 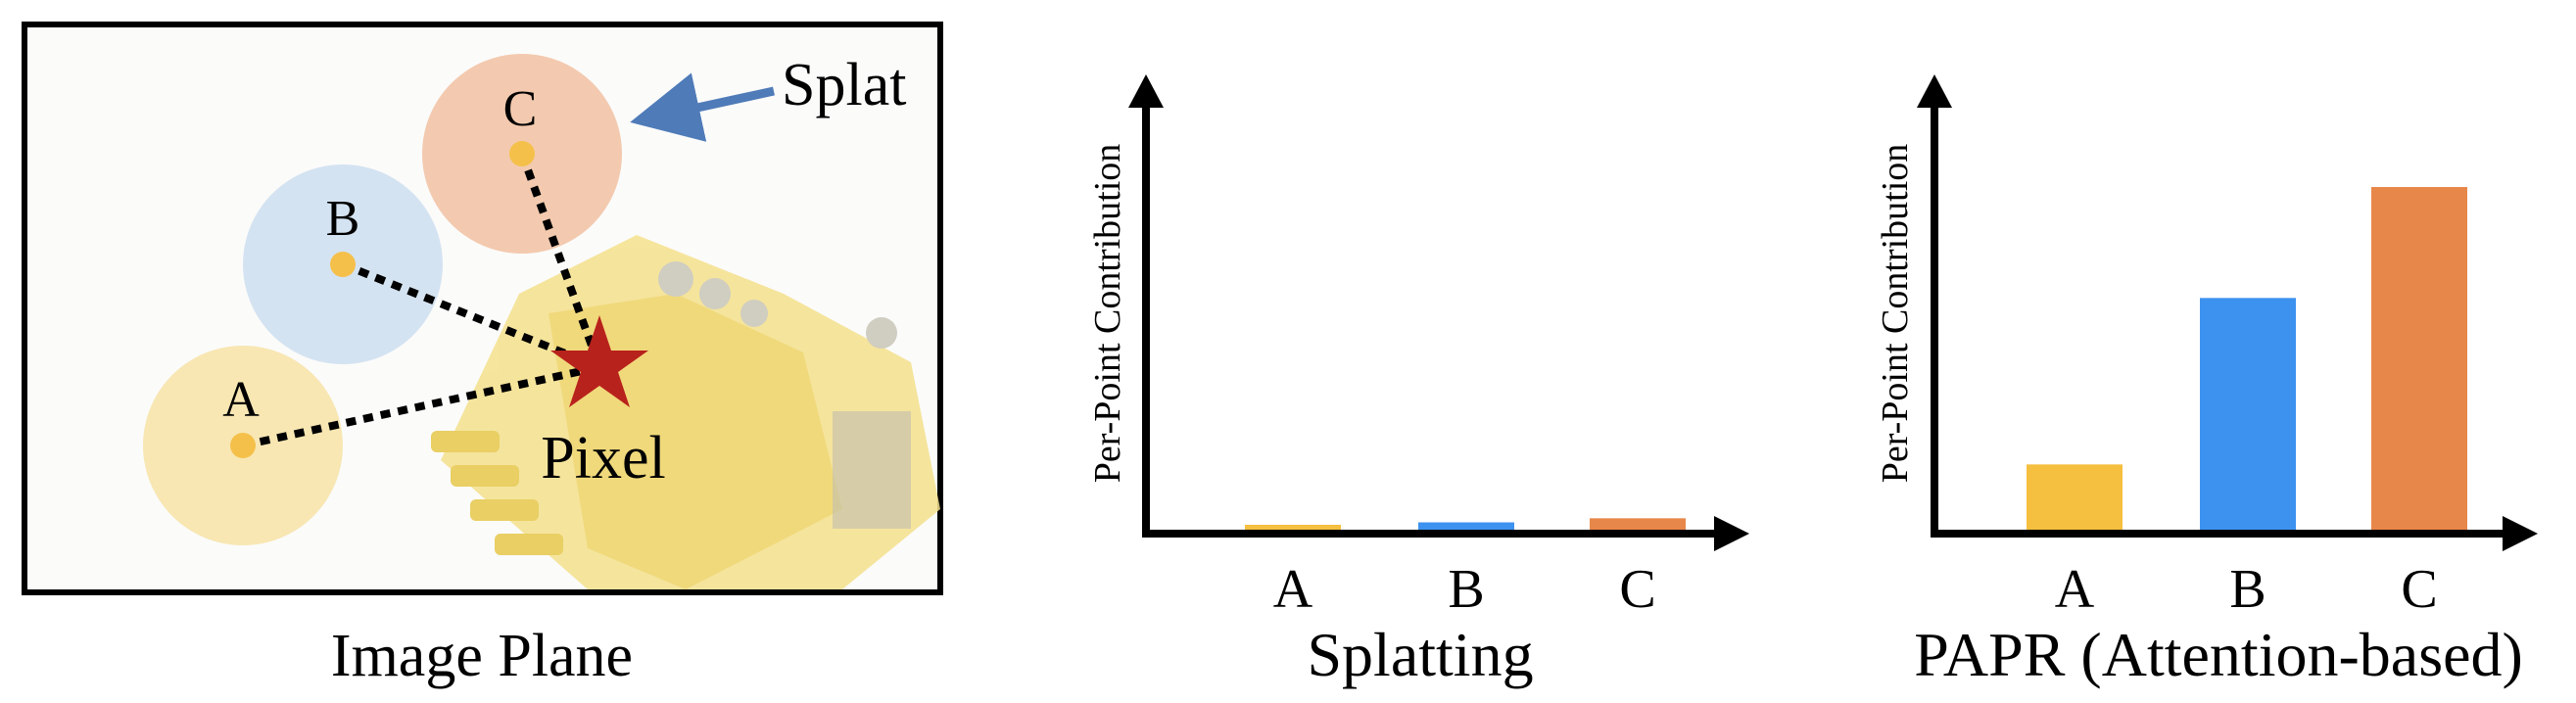 I want to click on splat-label: Splat, so click(x=844, y=85).